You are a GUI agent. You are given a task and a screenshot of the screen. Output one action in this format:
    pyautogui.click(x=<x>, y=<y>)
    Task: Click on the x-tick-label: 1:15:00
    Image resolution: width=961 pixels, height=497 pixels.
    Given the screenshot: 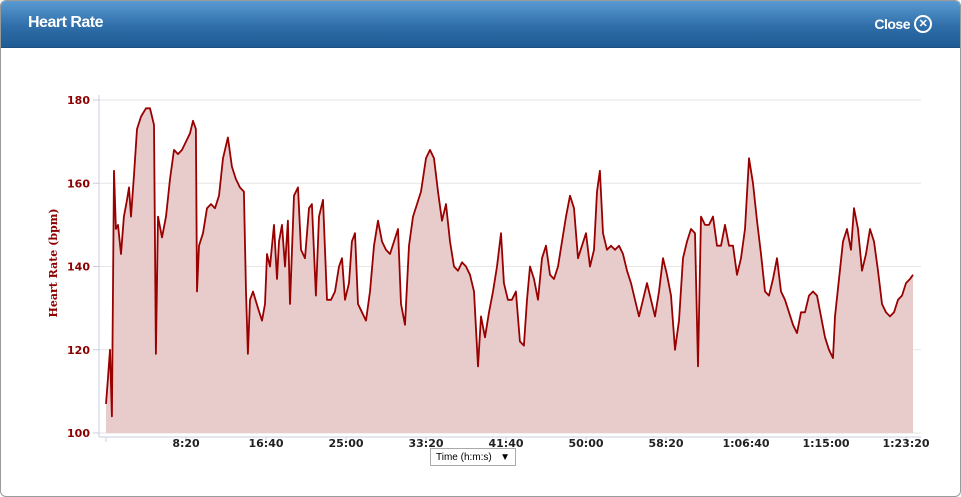 What is the action you would take?
    pyautogui.click(x=825, y=443)
    